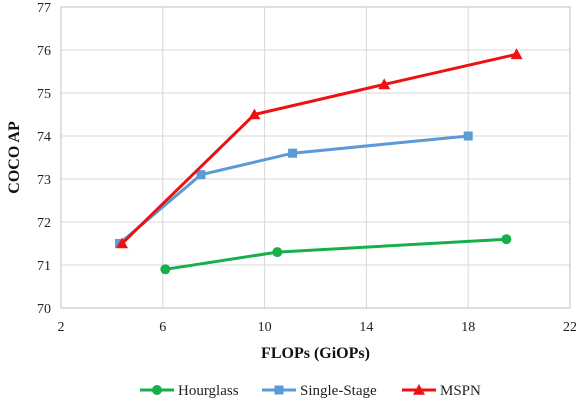 Image resolution: width=576 pixels, height=400 pixels. Describe the element at coordinates (338, 391) in the screenshot. I see `legend-label: Single-Stage` at that location.